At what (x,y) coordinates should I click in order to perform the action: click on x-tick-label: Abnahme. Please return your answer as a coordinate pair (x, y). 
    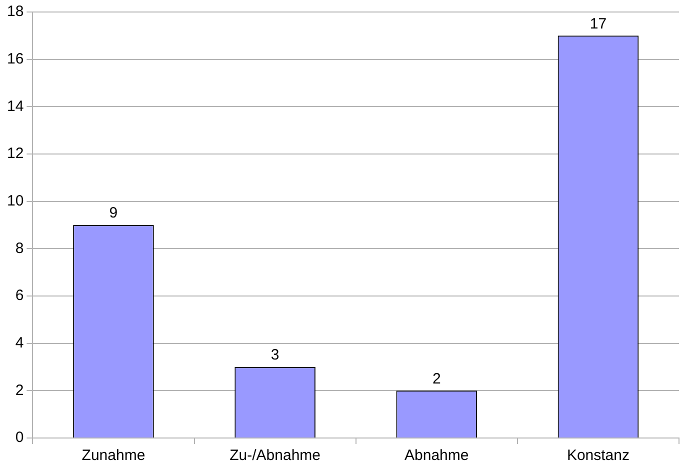
    Looking at the image, I should click on (436, 455).